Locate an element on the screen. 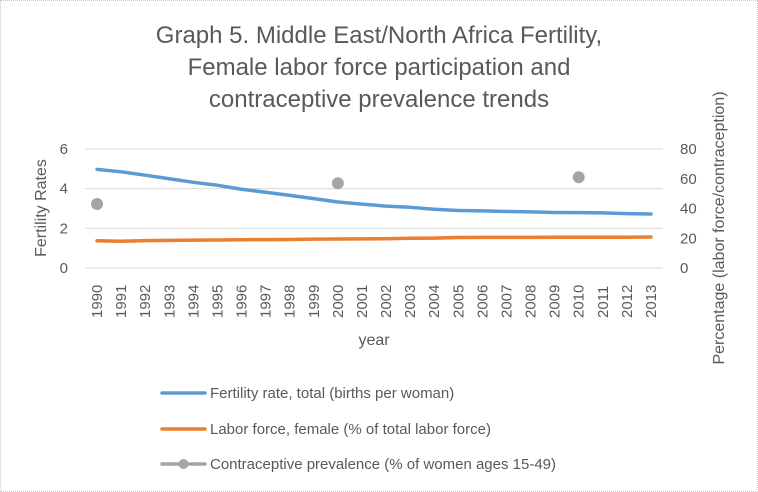 This screenshot has height=492, width=758. x-tick-label: 1994 is located at coordinates (193, 301).